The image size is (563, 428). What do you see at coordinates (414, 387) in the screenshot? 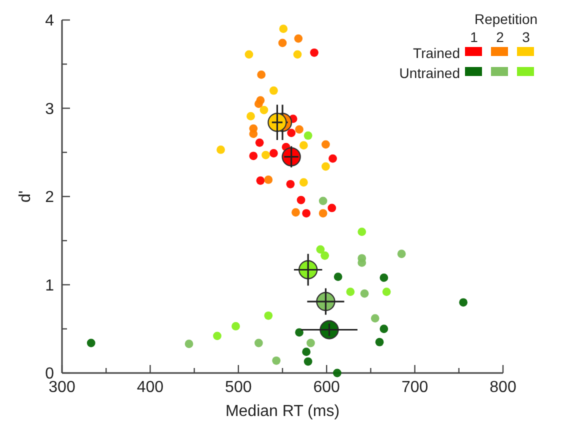
I see `x-tick-label: 700` at bounding box center [414, 387].